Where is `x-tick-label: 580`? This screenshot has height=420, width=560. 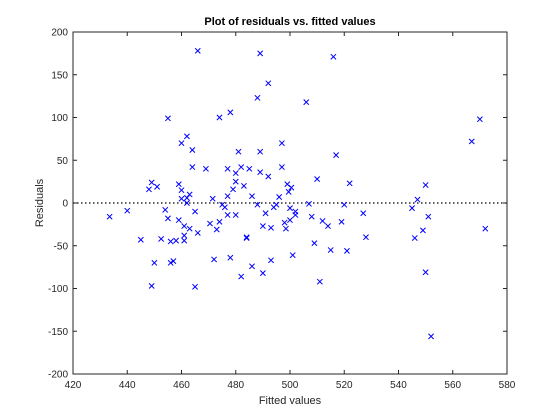 x-tick-label: 580 is located at coordinates (507, 385).